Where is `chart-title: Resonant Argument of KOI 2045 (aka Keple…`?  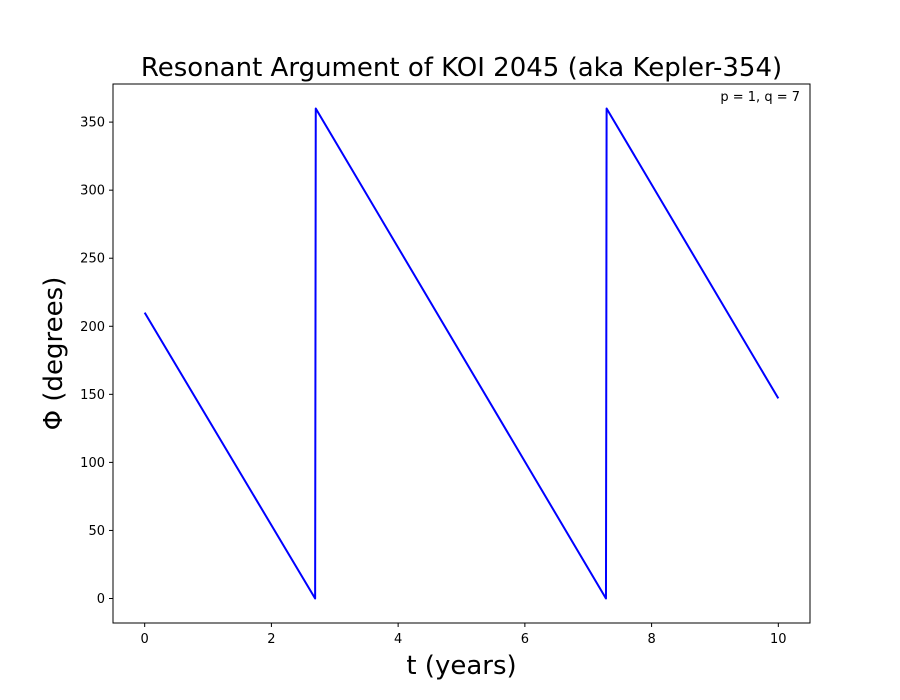 chart-title: Resonant Argument of KOI 2045 (aka Keple… is located at coordinates (461, 68).